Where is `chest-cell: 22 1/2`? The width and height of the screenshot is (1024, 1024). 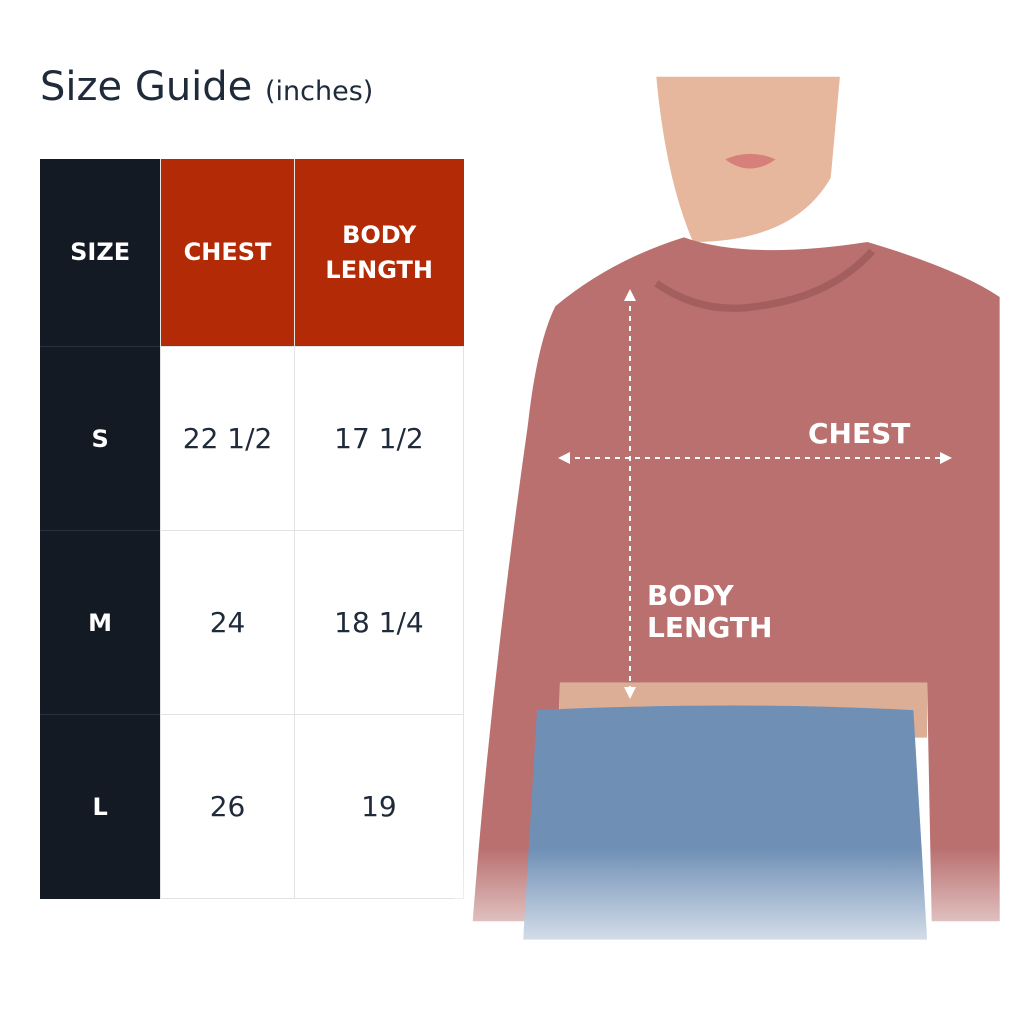 chest-cell: 22 1/2 is located at coordinates (227, 438).